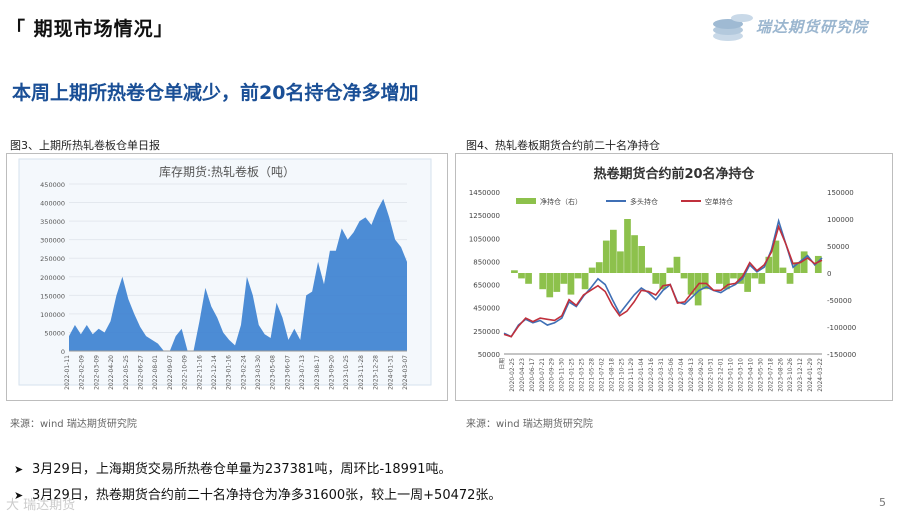 This screenshot has height=517, width=900. Describe the element at coordinates (561, 201) in the screenshot. I see `legend-label: 净持仓（右）` at that location.